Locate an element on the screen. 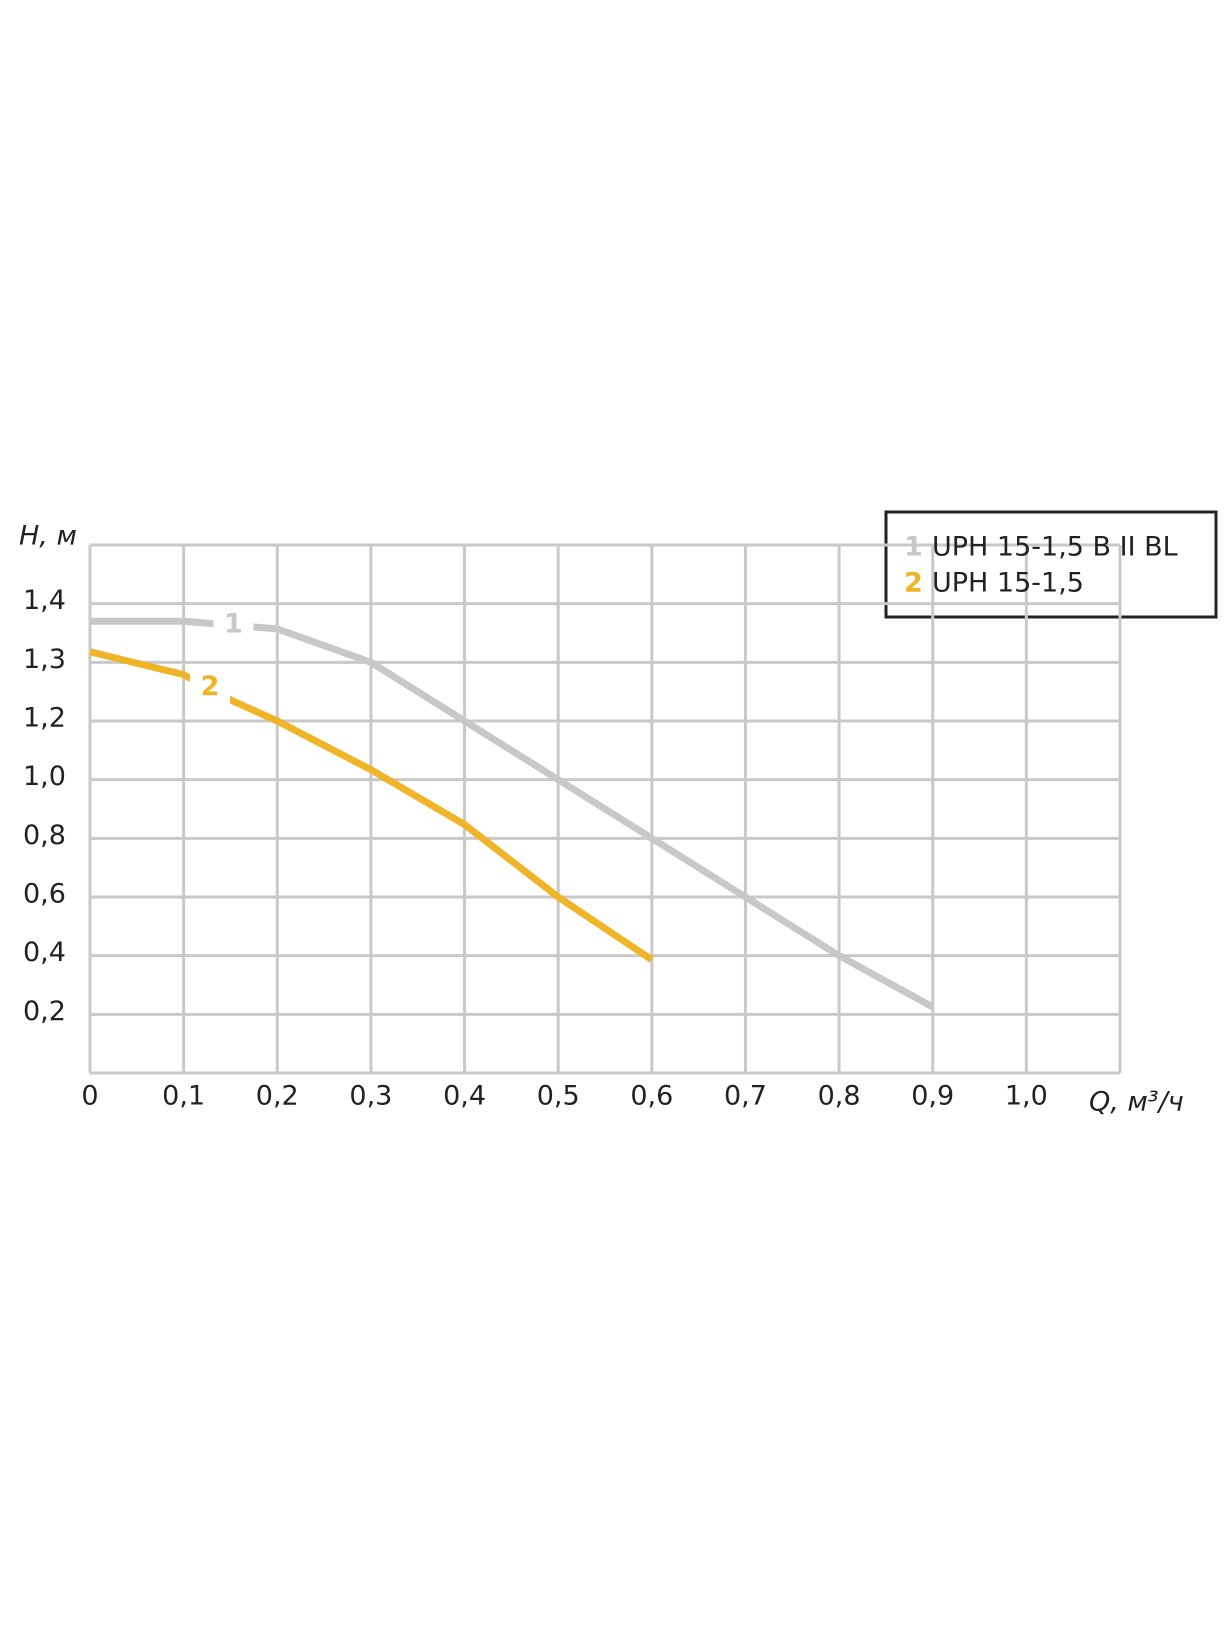  curve-label: 1 is located at coordinates (233, 624).